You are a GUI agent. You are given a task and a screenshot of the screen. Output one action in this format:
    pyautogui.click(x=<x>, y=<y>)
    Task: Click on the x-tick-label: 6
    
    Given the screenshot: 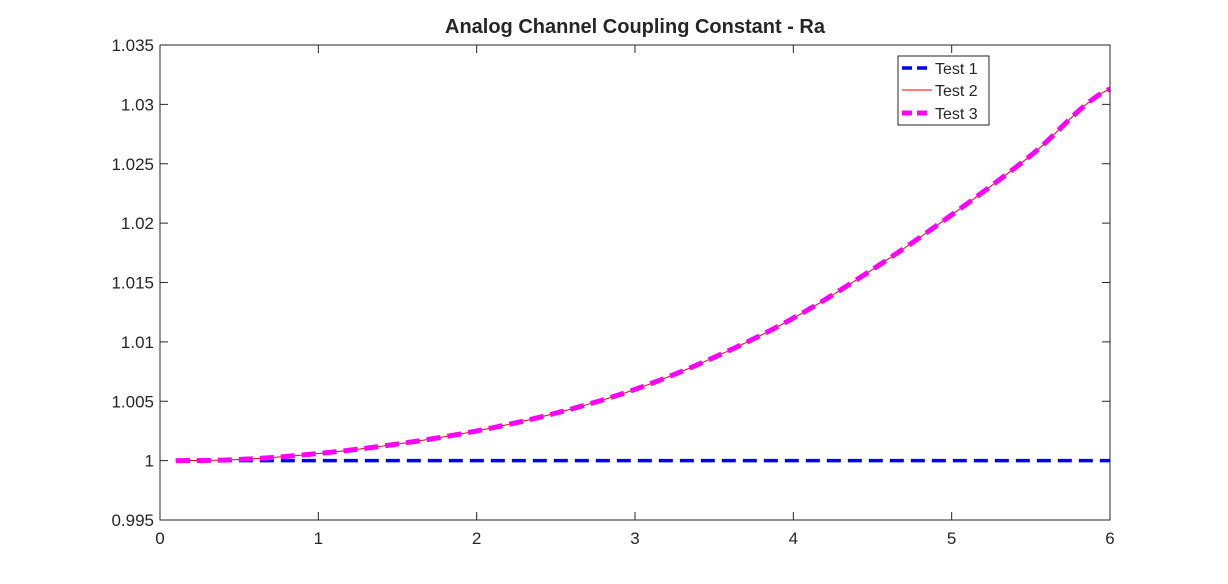 What is the action you would take?
    pyautogui.click(x=1109, y=538)
    